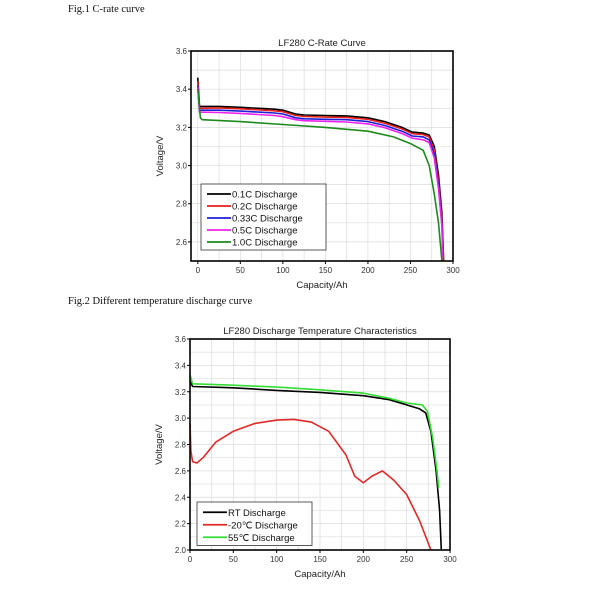 The image size is (600, 600). I want to click on y-tick-label: 2.4, so click(181, 497).